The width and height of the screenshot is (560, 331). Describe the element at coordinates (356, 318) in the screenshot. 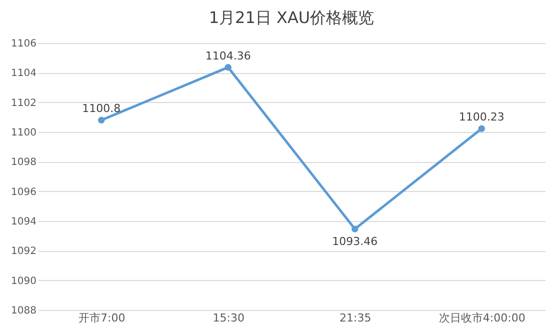

I see `x-tick-label: 21:35` at that location.